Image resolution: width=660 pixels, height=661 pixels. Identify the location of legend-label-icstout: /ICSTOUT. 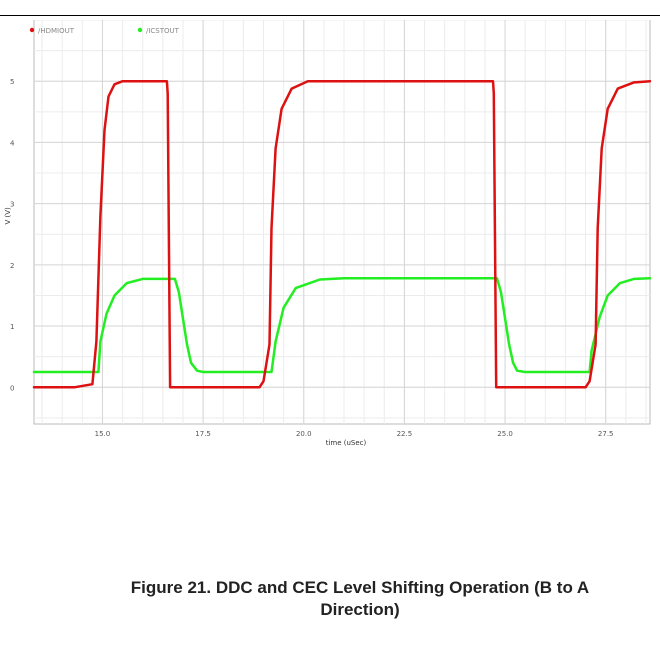
(163, 31).